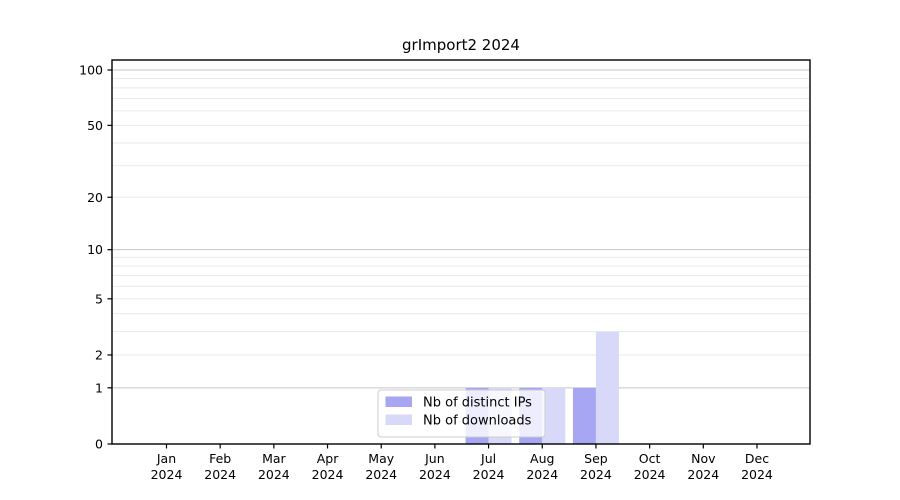 Image resolution: width=900 pixels, height=500 pixels. What do you see at coordinates (542, 458) in the screenshot?
I see `x-axis-month-label: Aug` at bounding box center [542, 458].